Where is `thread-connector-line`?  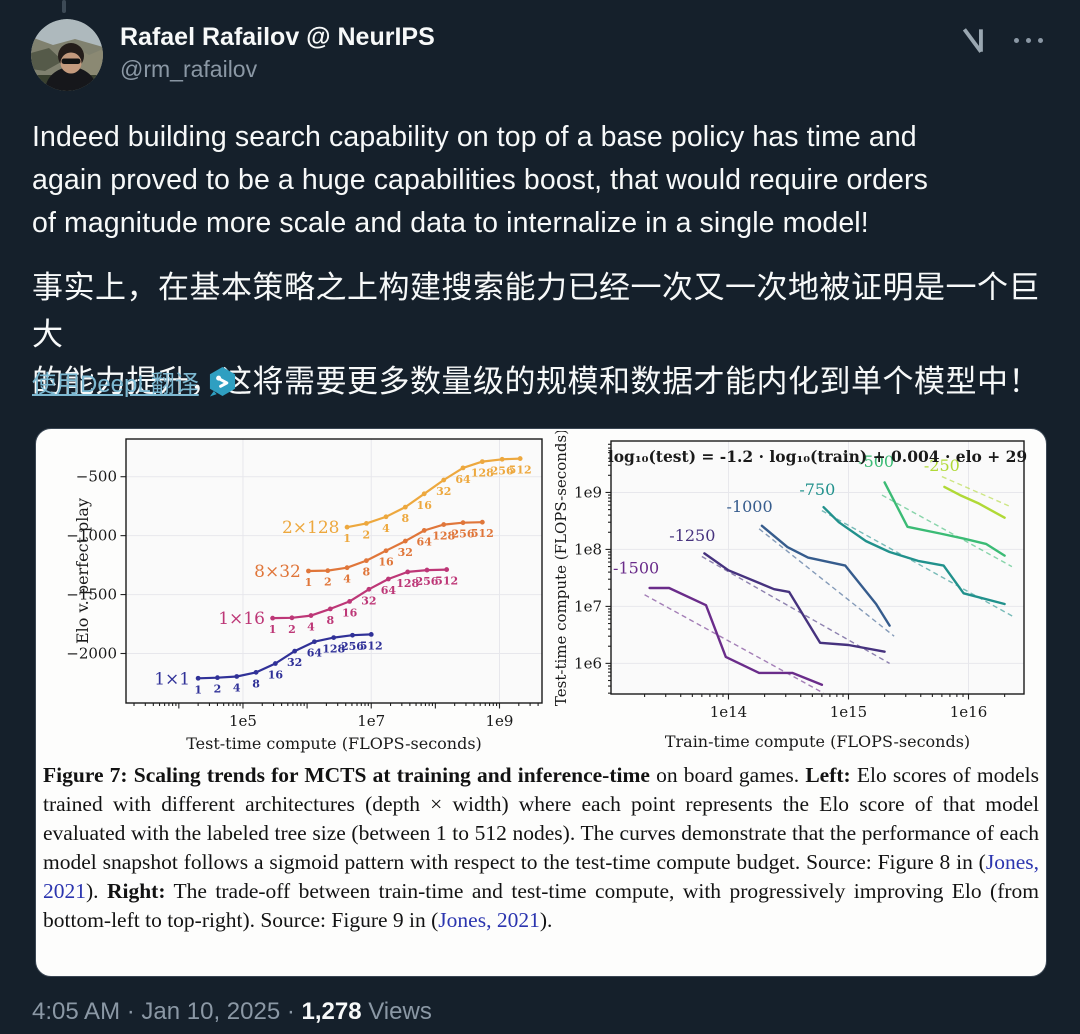 thread-connector-line is located at coordinates (64, 6).